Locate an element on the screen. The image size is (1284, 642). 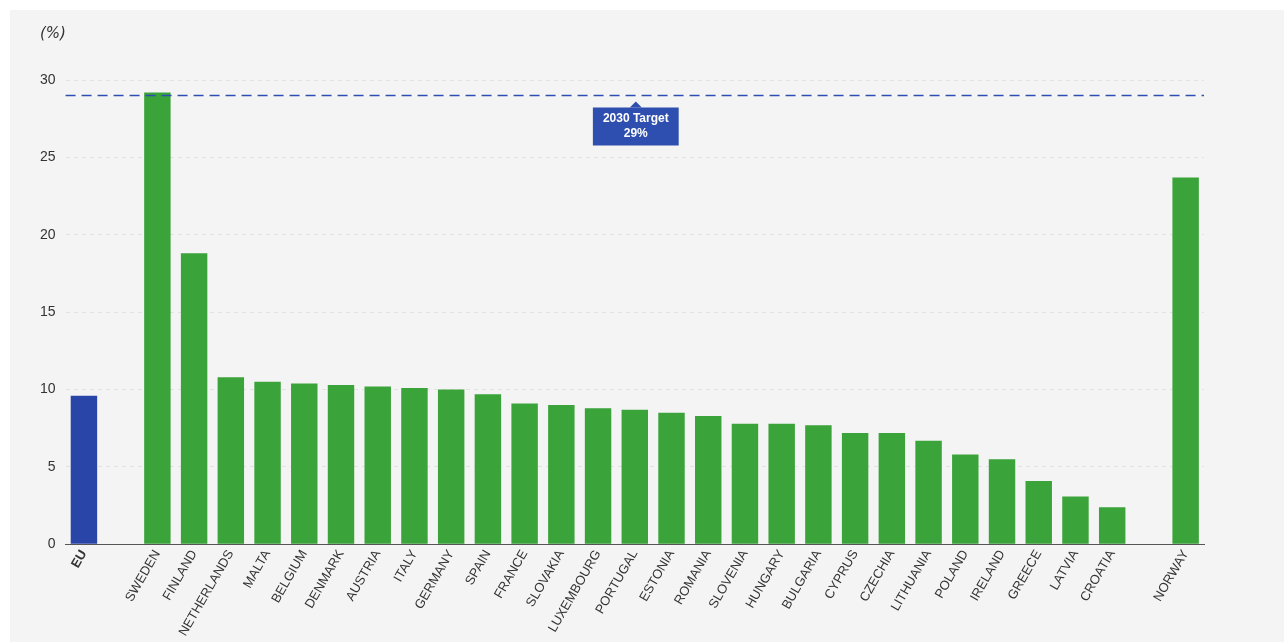
y-tick-label: 15 is located at coordinates (47, 311).